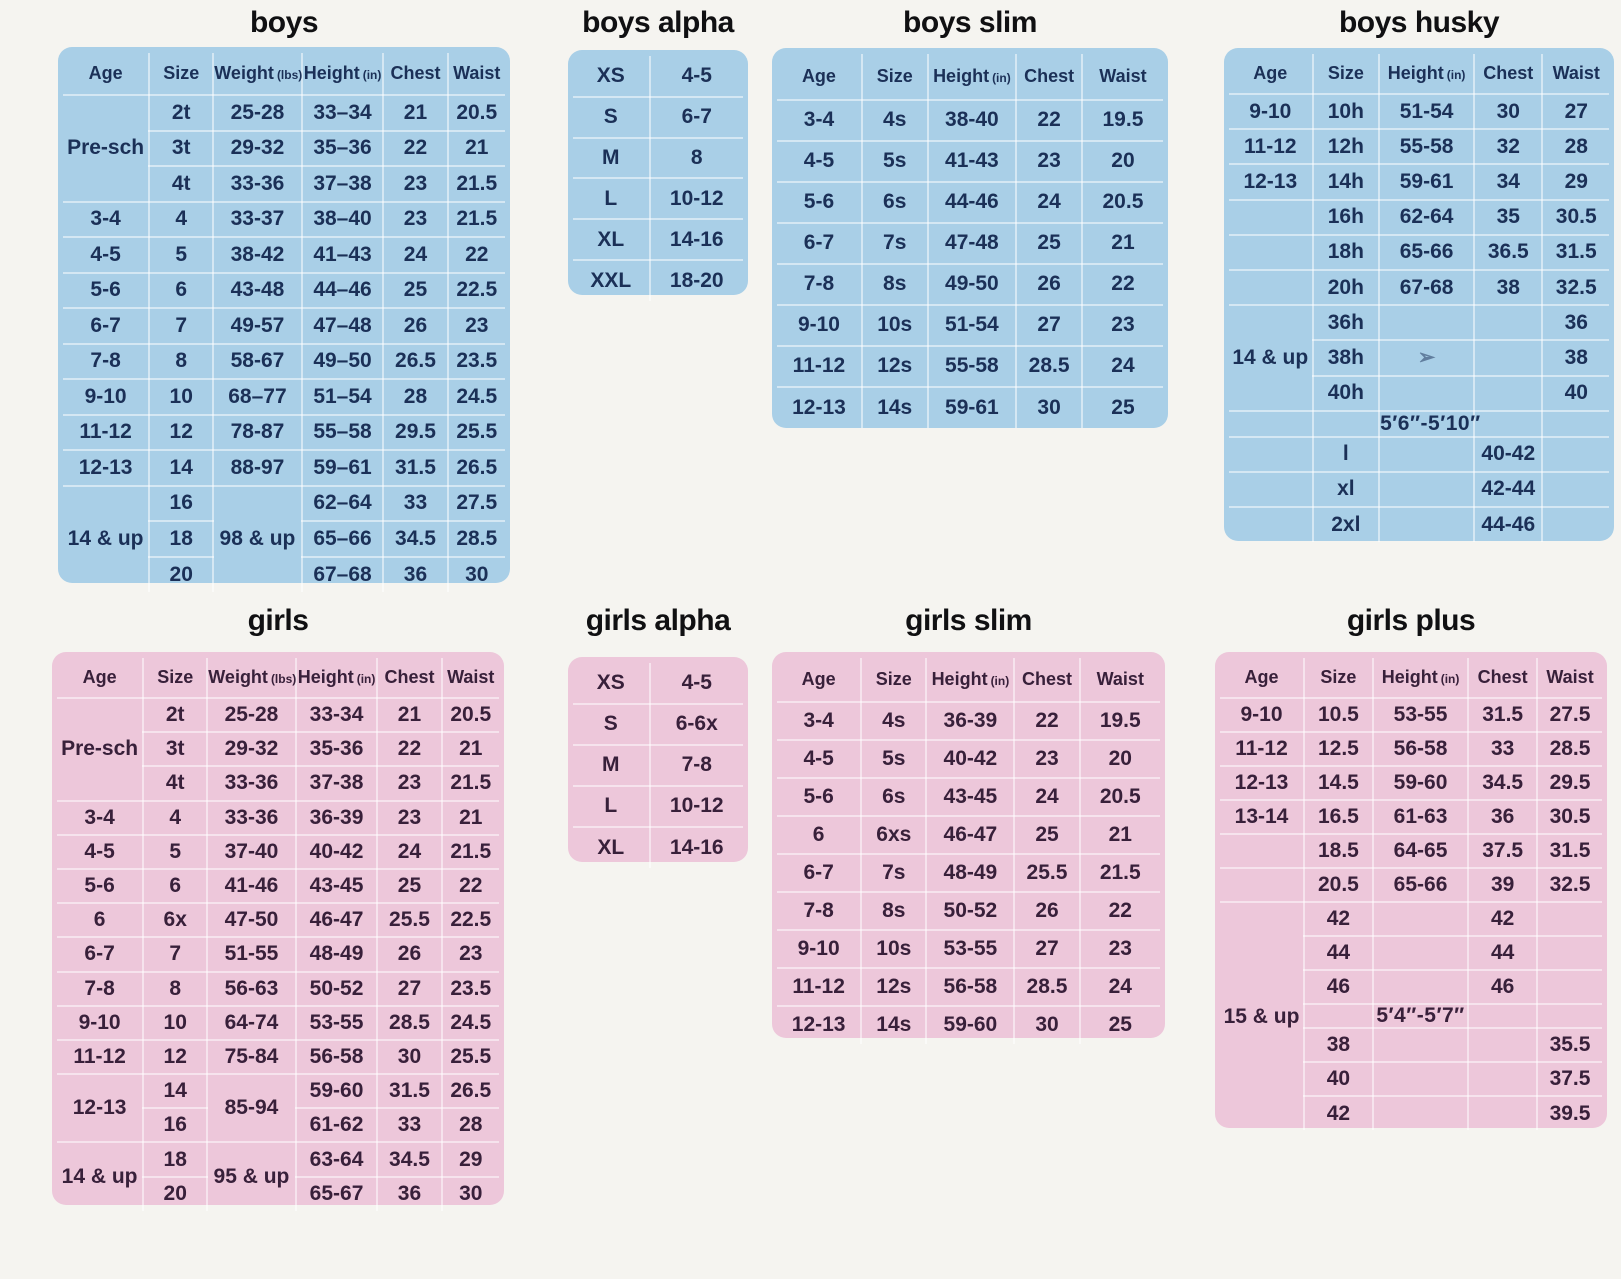  What do you see at coordinates (1338, 783) in the screenshot?
I see `cell: 14.5` at bounding box center [1338, 783].